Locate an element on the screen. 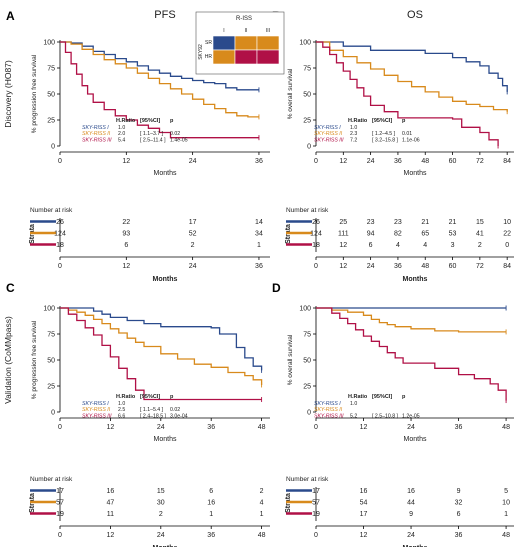 The image size is (520, 547). stats-p: 1.2e-05 is located at coordinates (411, 416).